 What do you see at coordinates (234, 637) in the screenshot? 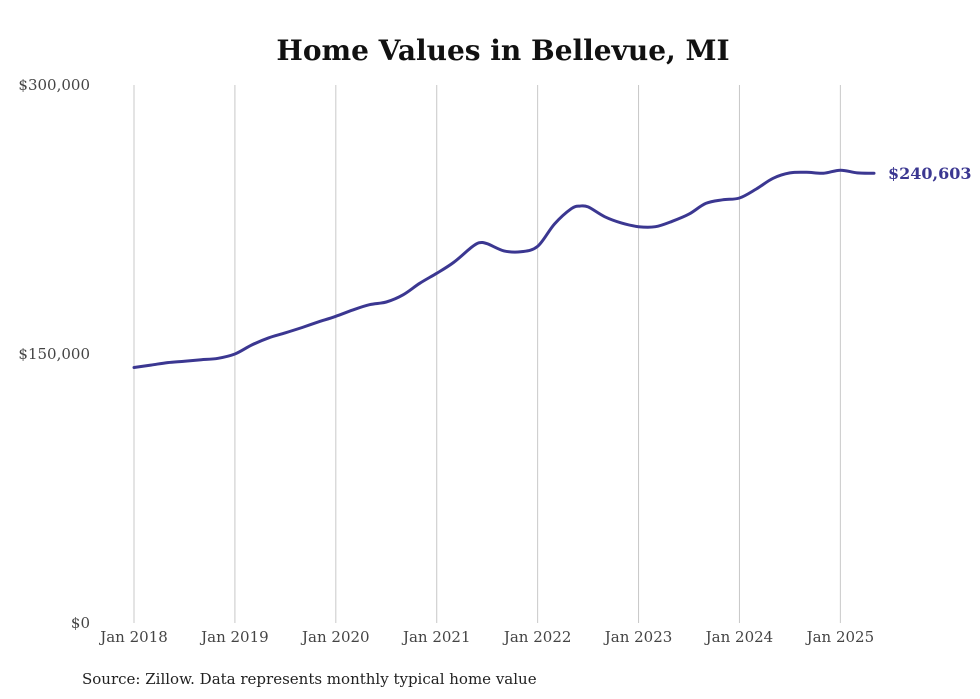
I see `x-tick-label: Jan 2019` at bounding box center [234, 637].